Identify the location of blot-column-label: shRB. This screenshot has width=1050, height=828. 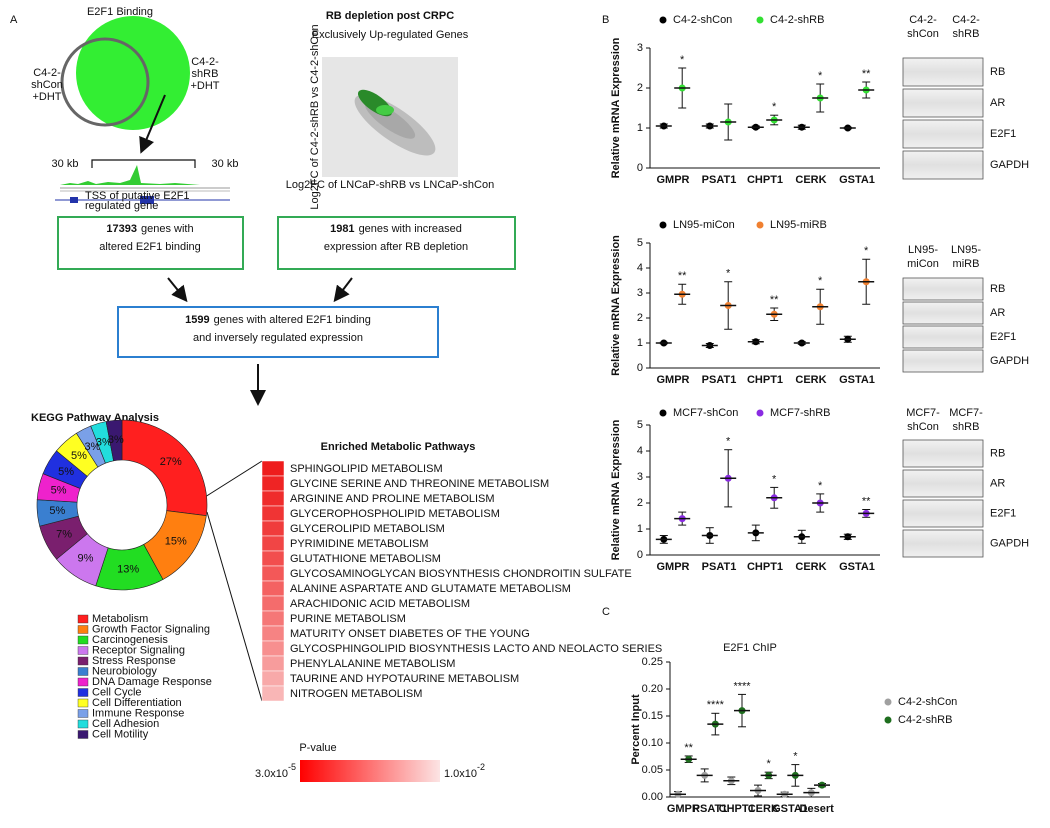
(966, 34).